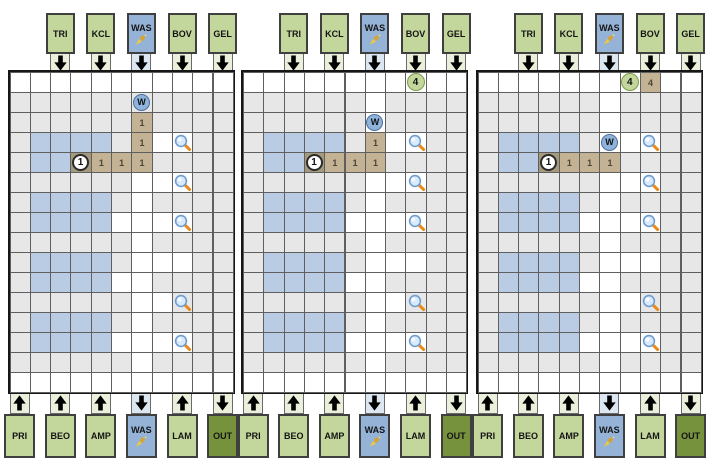 This screenshot has width=711, height=471. I want to click on brush-icon, so click(141, 441).